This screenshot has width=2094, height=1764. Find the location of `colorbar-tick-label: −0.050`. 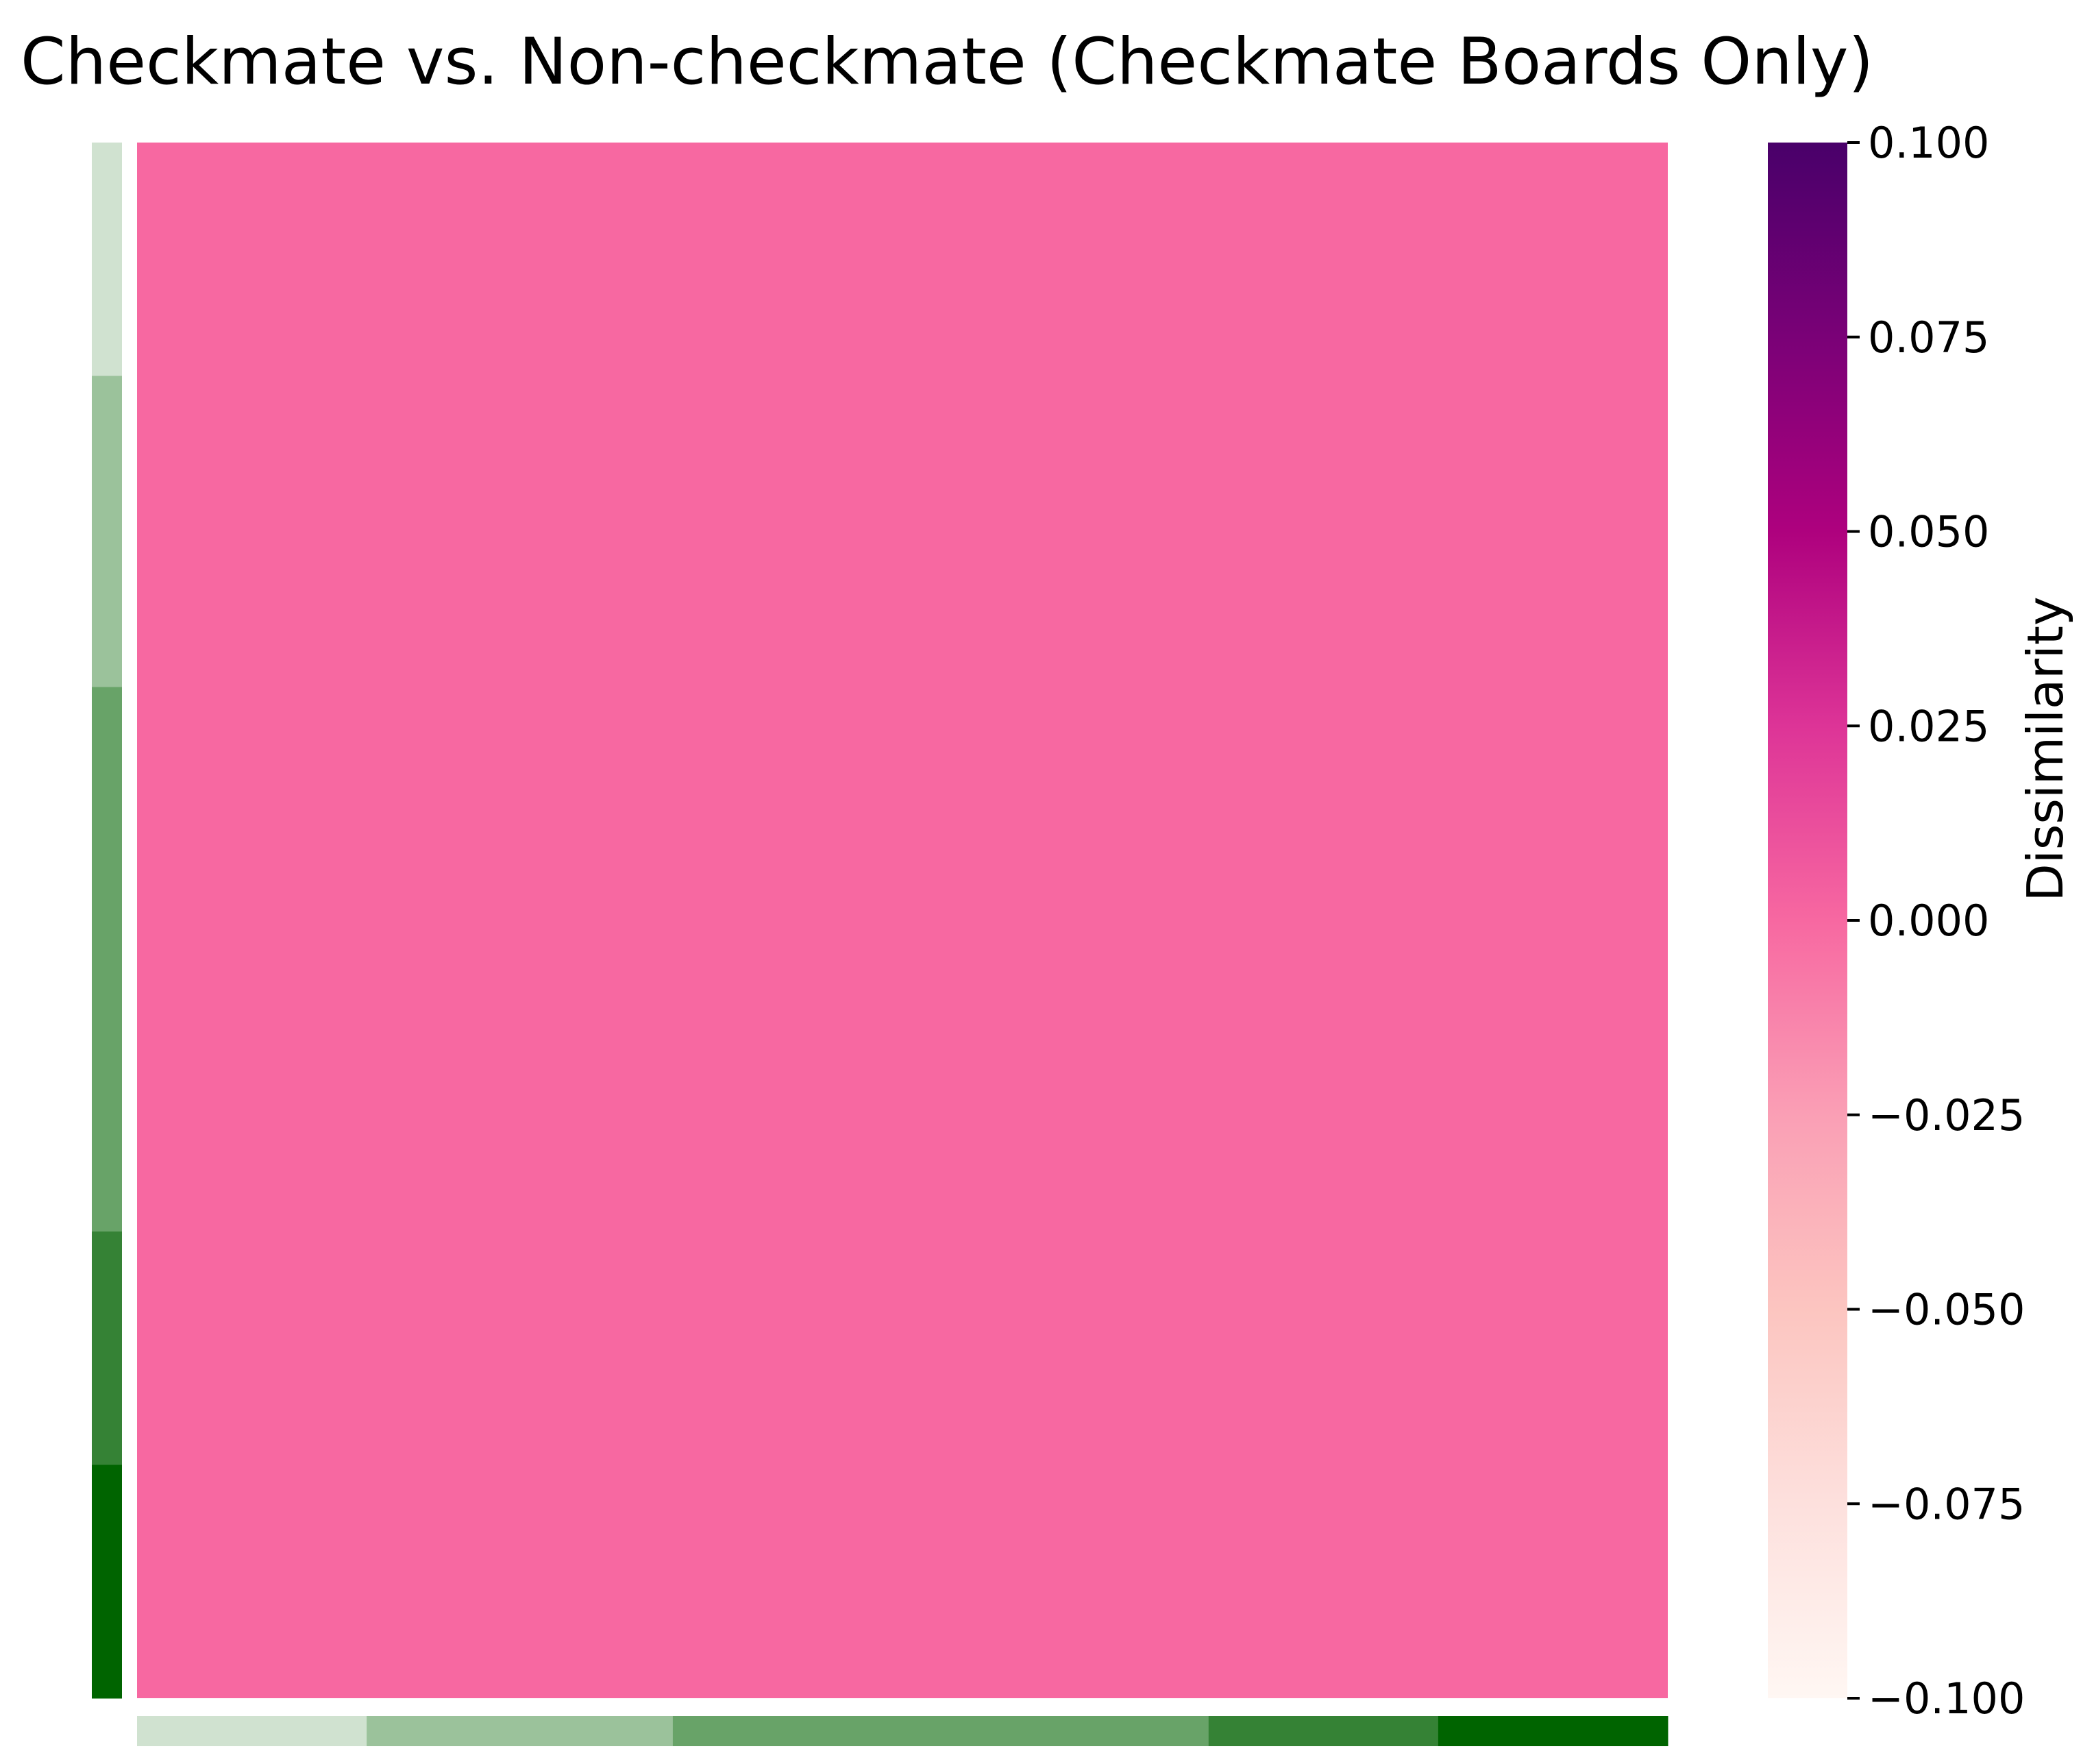

colorbar-tick-label: −0.050 is located at coordinates (1946, 1310).